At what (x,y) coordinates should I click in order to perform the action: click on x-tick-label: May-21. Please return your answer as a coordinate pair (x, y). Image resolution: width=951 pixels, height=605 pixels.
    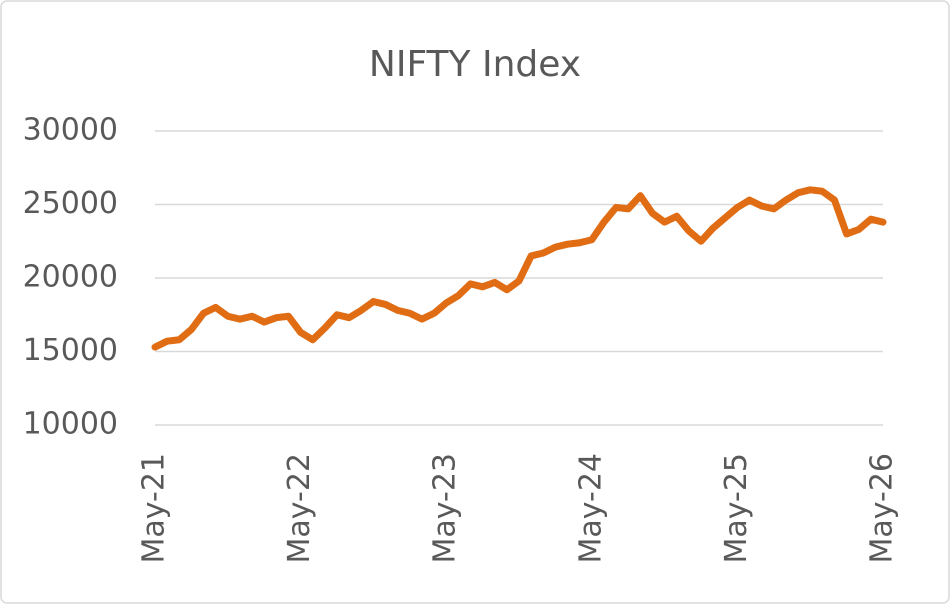
    Looking at the image, I should click on (154, 508).